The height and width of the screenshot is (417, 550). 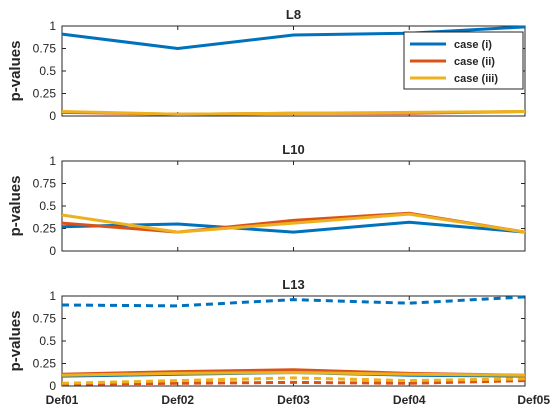 What do you see at coordinates (293, 284) in the screenshot?
I see `chart-title: L13` at bounding box center [293, 284].